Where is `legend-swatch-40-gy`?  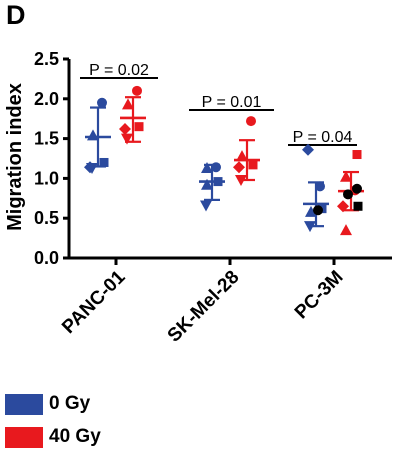 legend-swatch-40-gy is located at coordinates (24, 437).